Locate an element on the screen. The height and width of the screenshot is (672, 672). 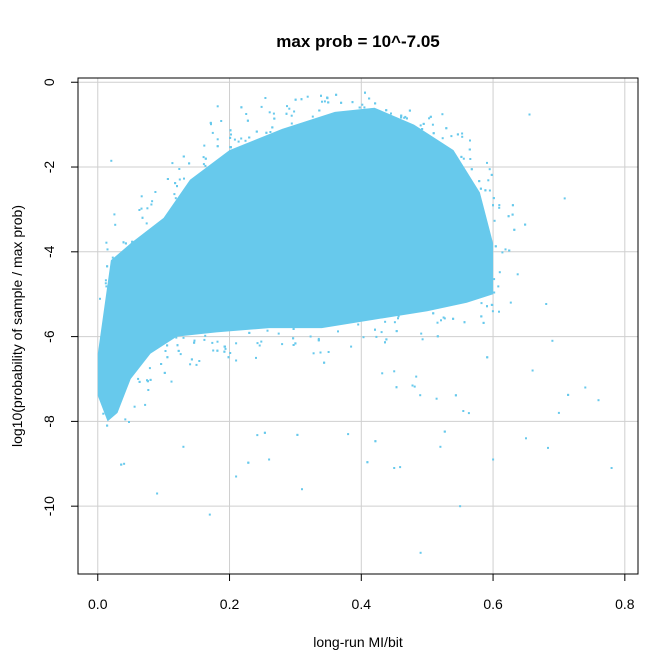
y-tick-label: -4 is located at coordinates (49, 251).